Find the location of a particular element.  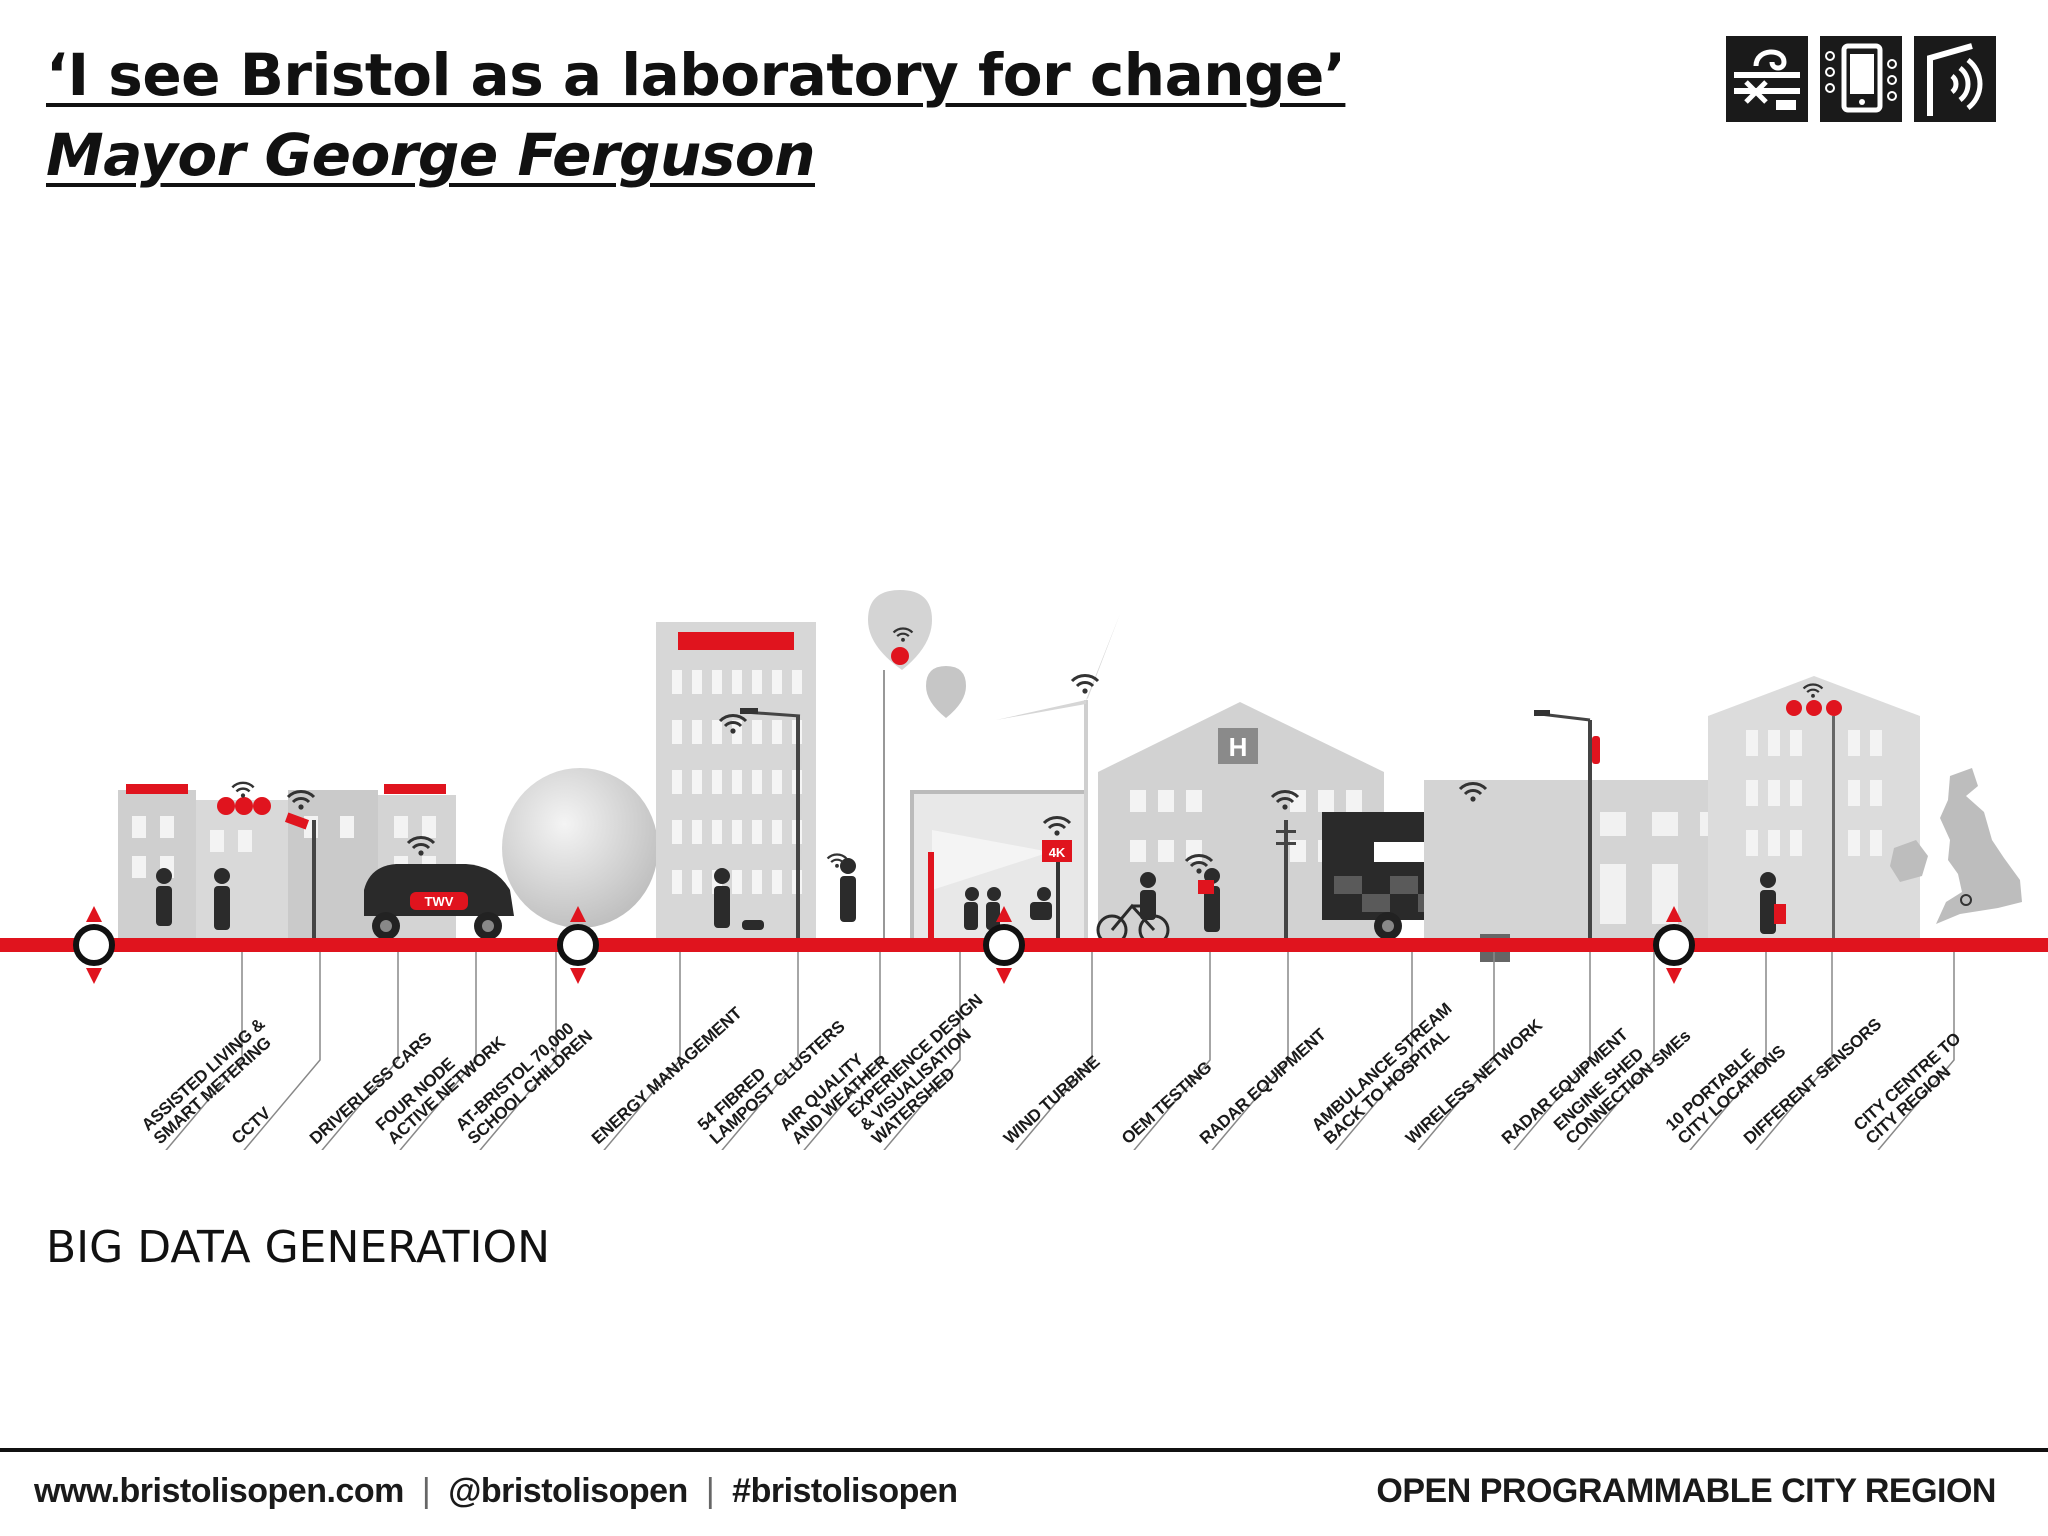

engine-shed-building is located at coordinates (1579, 860).